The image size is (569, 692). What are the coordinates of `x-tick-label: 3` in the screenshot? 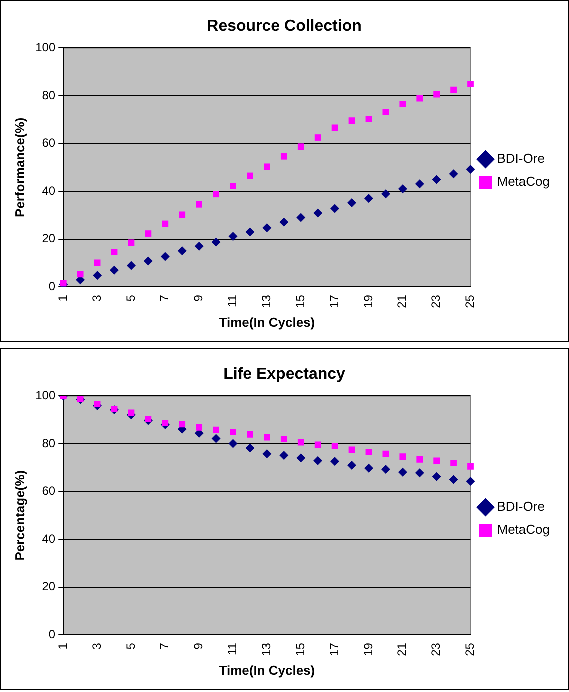 It's located at (97, 298).